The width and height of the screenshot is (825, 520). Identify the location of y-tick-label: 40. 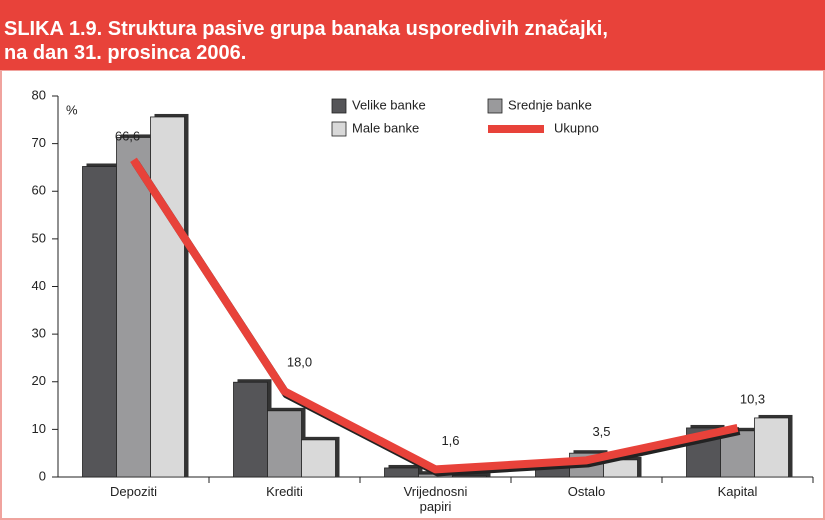
(39, 285).